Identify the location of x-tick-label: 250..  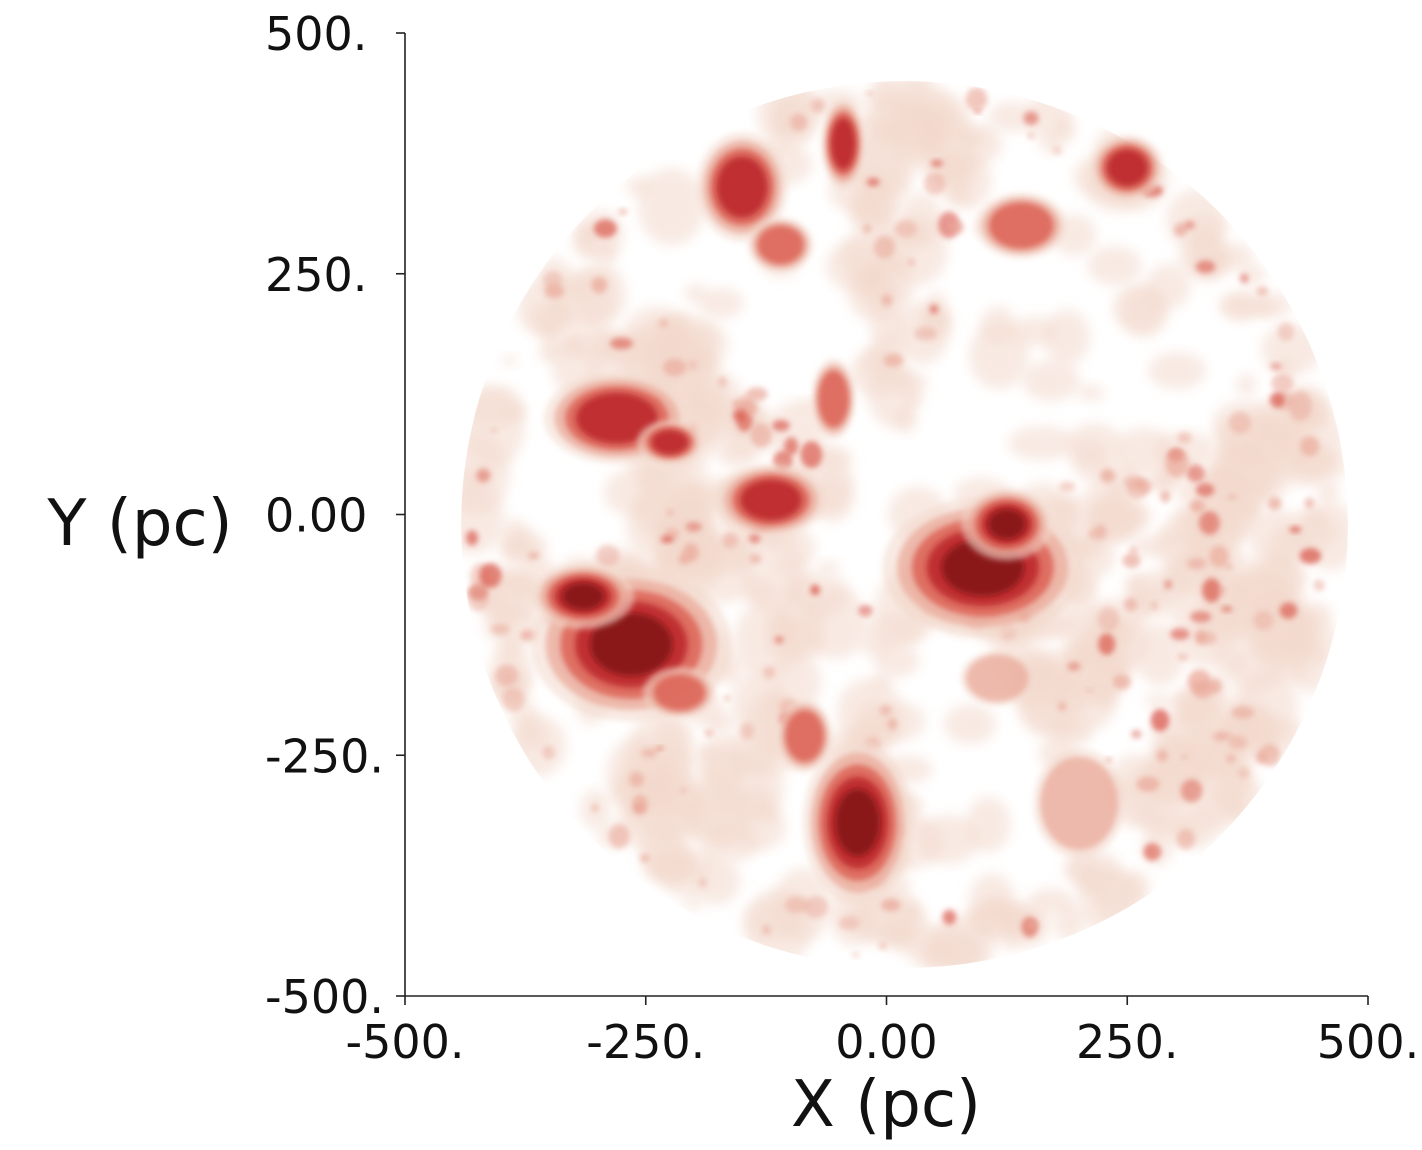
(1127, 1042).